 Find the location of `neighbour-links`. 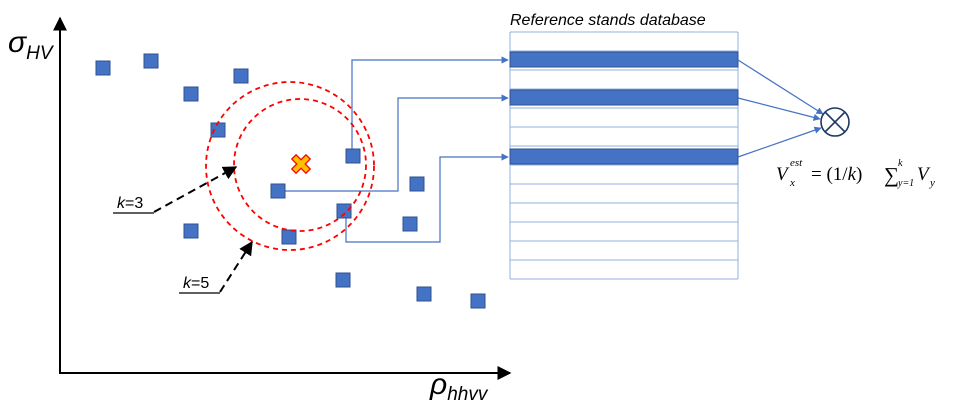

neighbour-links is located at coordinates (393, 149).